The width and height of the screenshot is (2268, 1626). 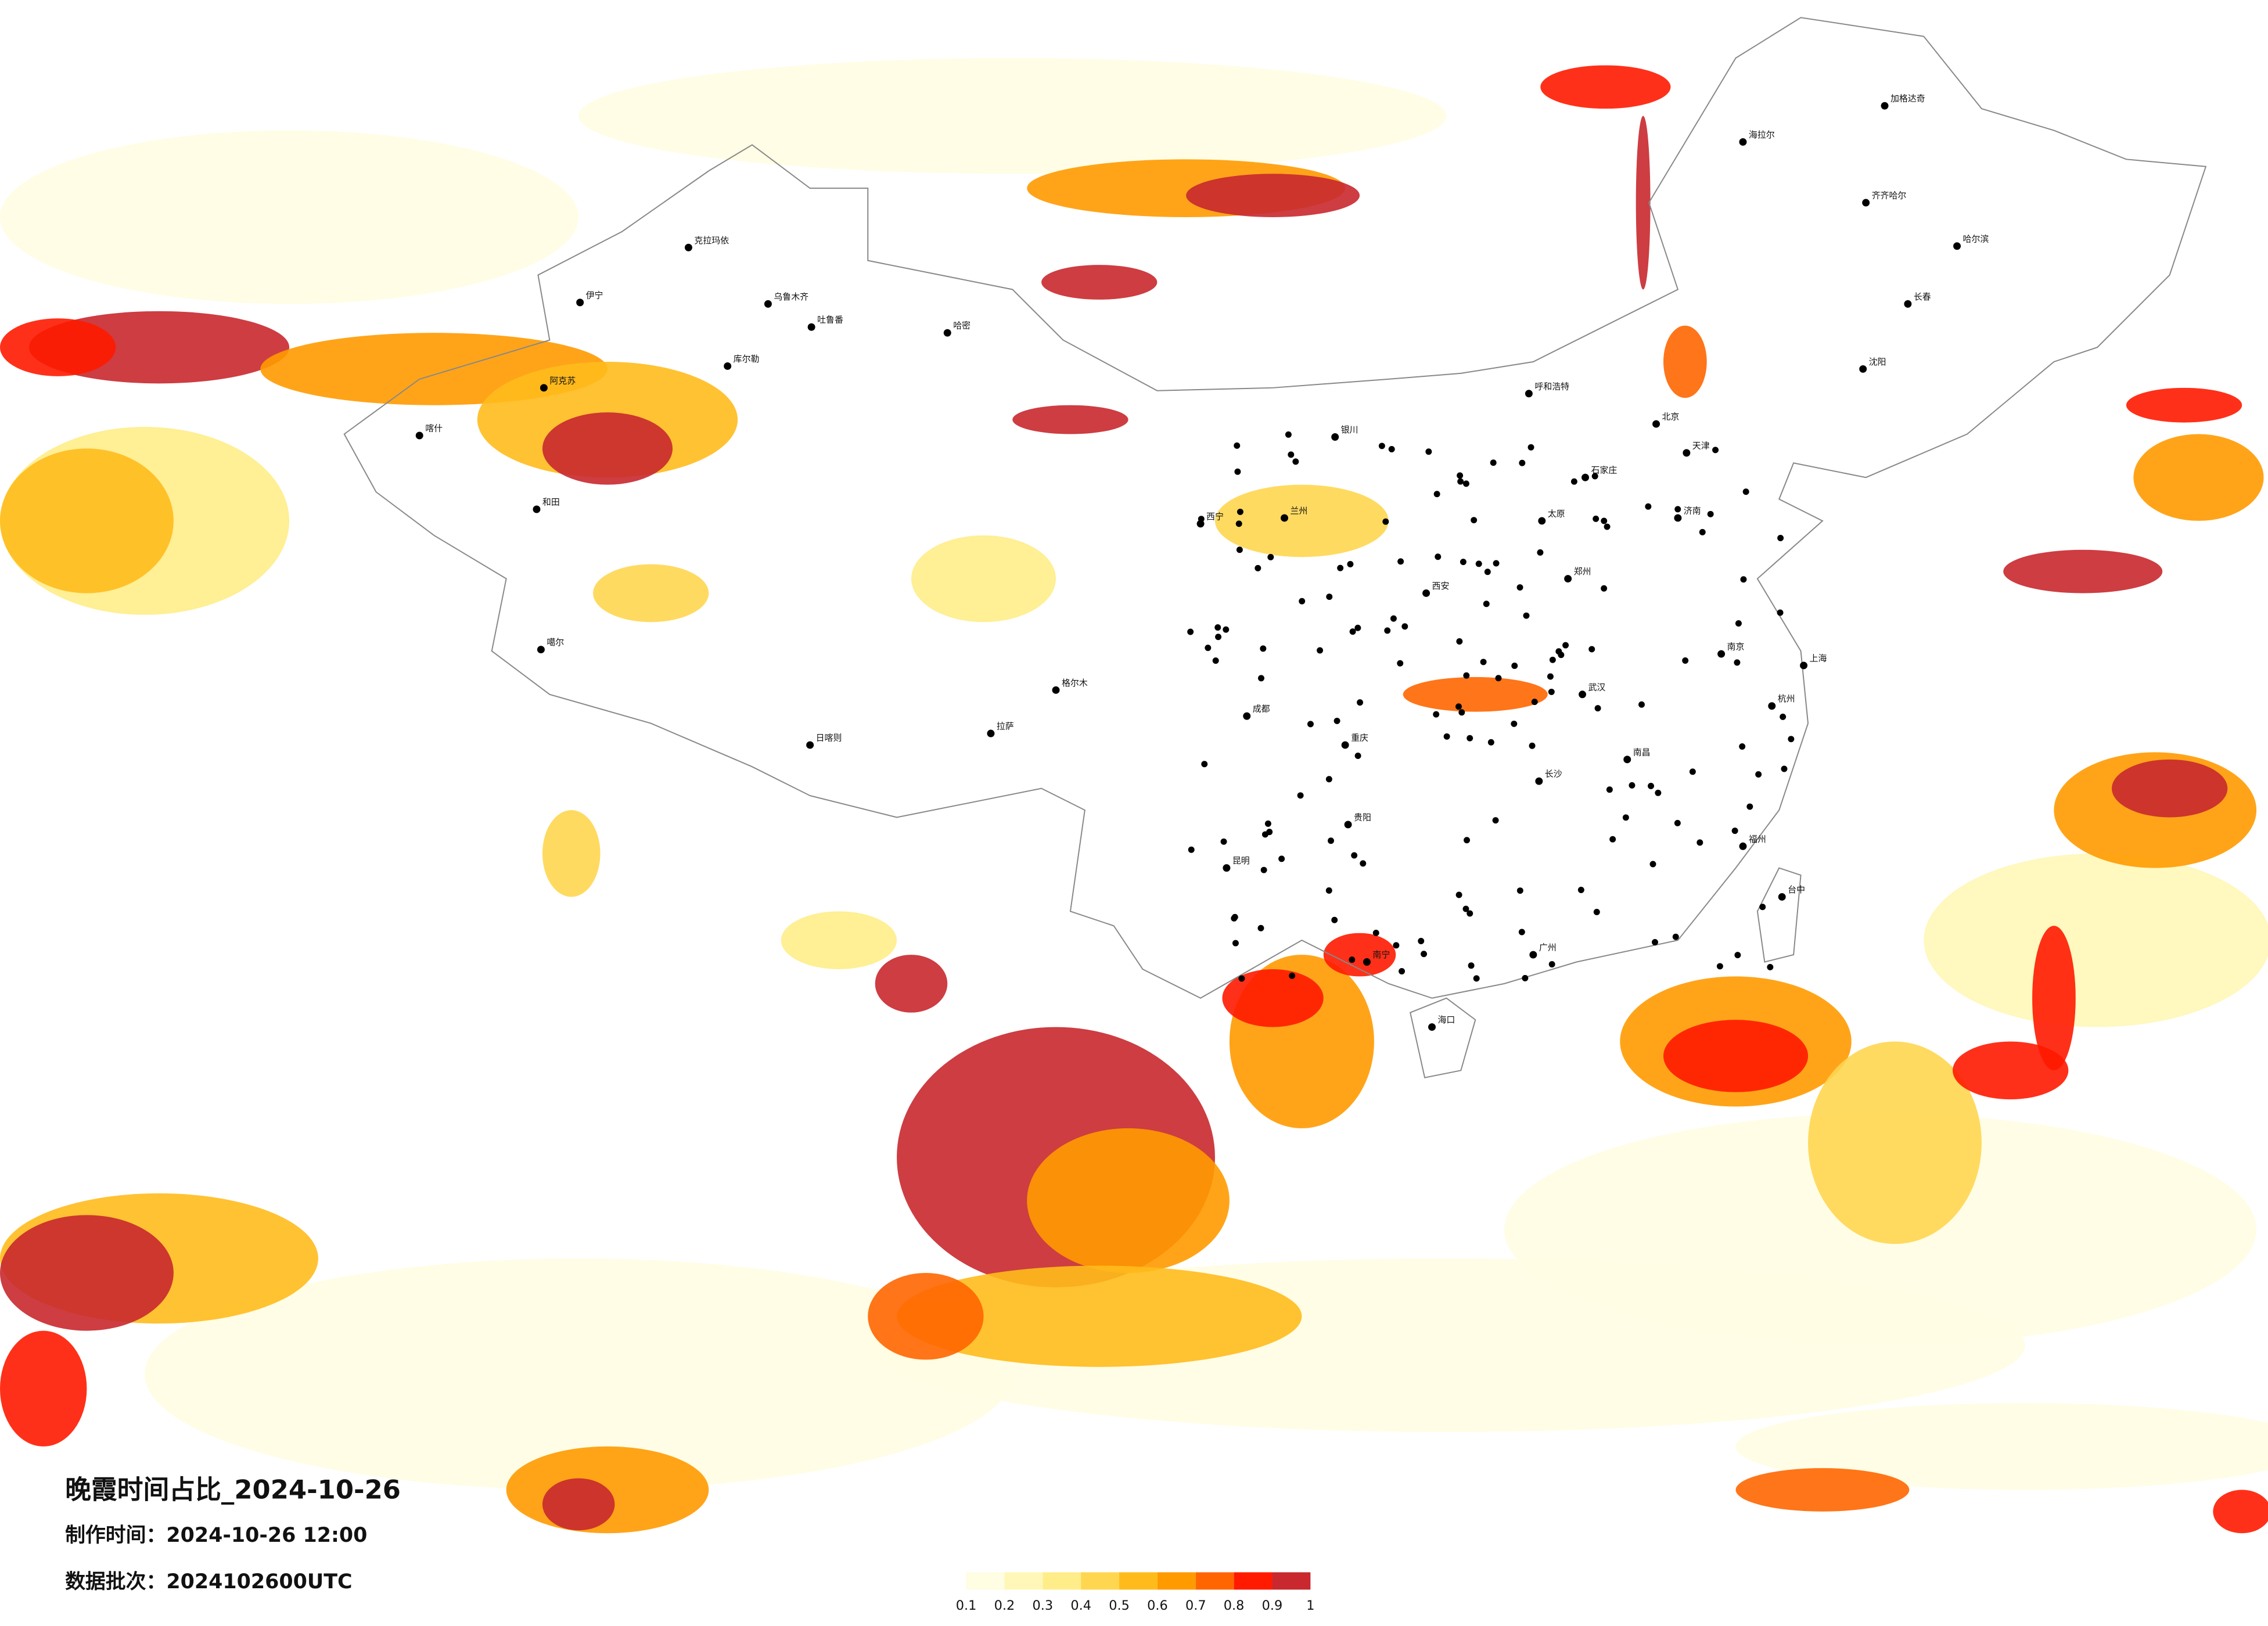 I want to click on city-label: 呼和浩特, so click(x=1551, y=386).